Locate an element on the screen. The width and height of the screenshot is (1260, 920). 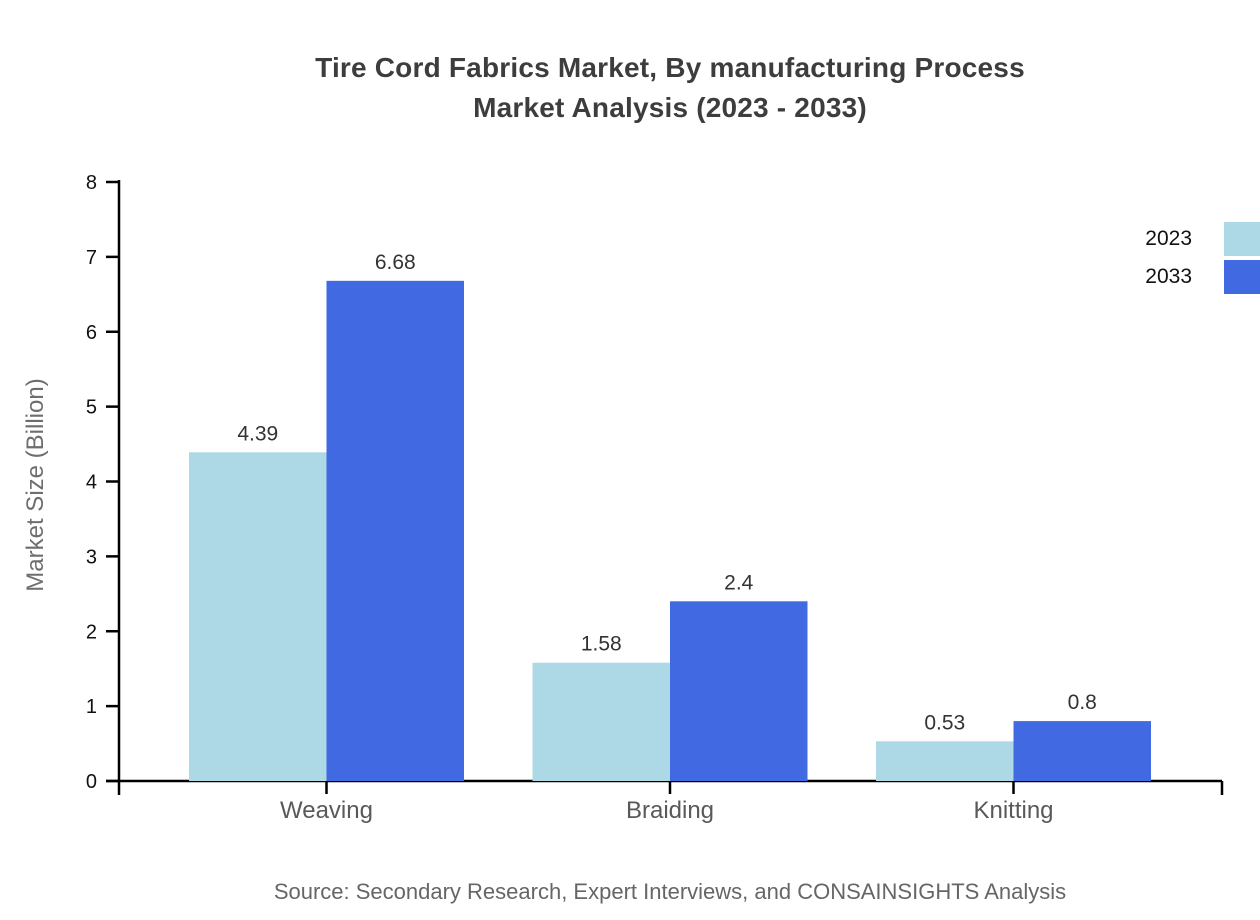
bar-value-label-2023-knitting: 0.53 is located at coordinates (944, 722).